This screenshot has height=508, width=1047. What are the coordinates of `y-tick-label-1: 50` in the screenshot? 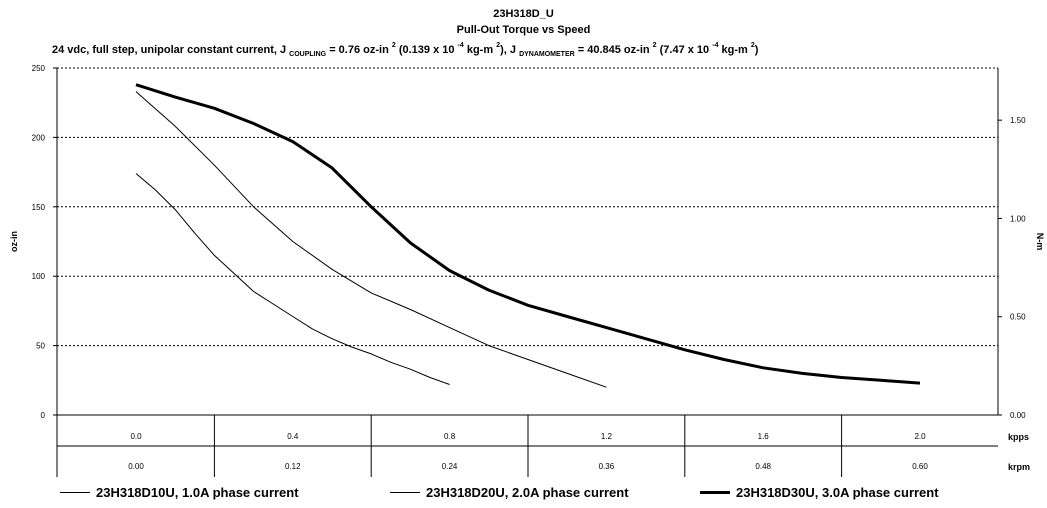 It's located at (40, 346).